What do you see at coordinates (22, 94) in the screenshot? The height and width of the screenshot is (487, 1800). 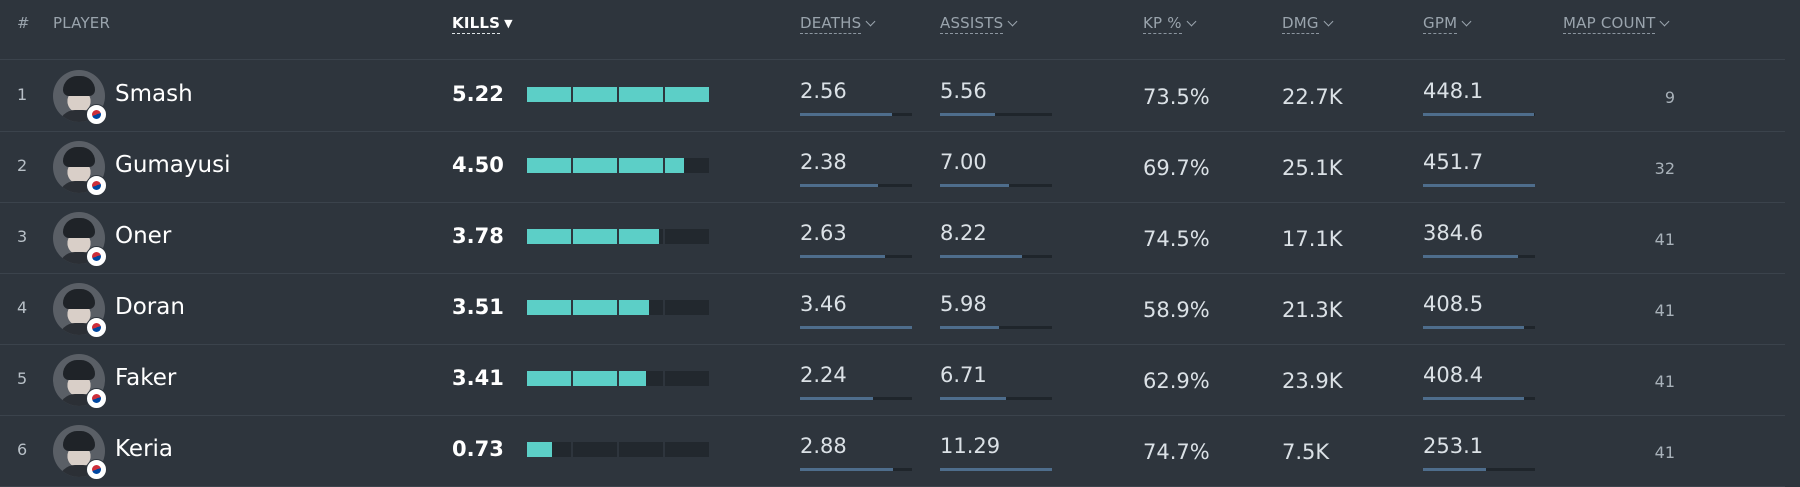 I see `rank-number: 1` at bounding box center [22, 94].